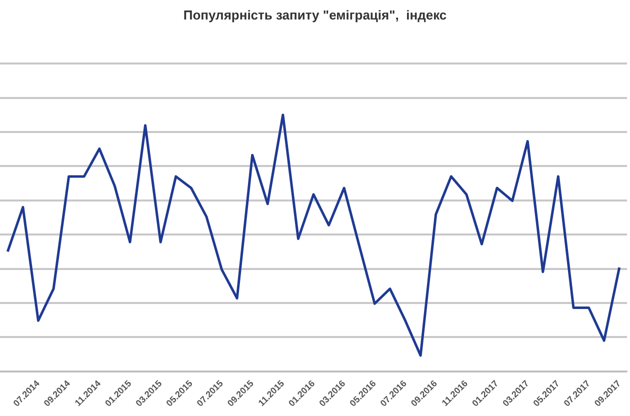 This screenshot has height=416, width=630. I want to click on chart-title: Популярність запиту "еміграція", індекс, so click(315, 14).